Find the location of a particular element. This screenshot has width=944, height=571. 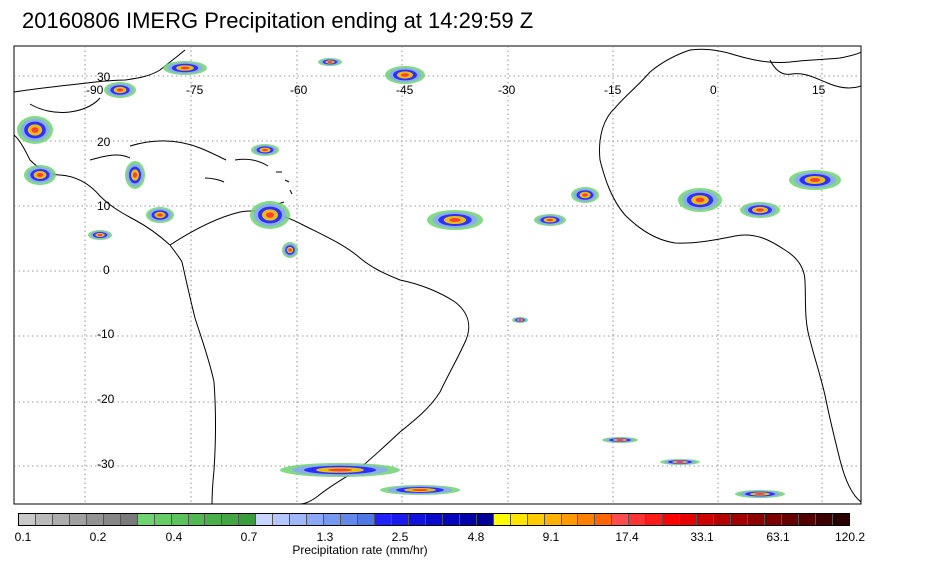

colorbar-tick: 17.4 is located at coordinates (627, 537).